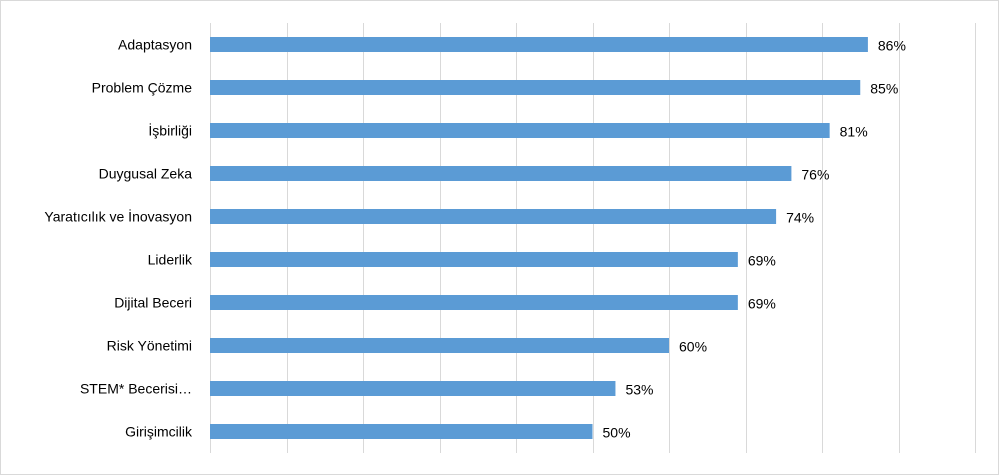  I want to click on category-label: Dijital Beceri, so click(153, 303).